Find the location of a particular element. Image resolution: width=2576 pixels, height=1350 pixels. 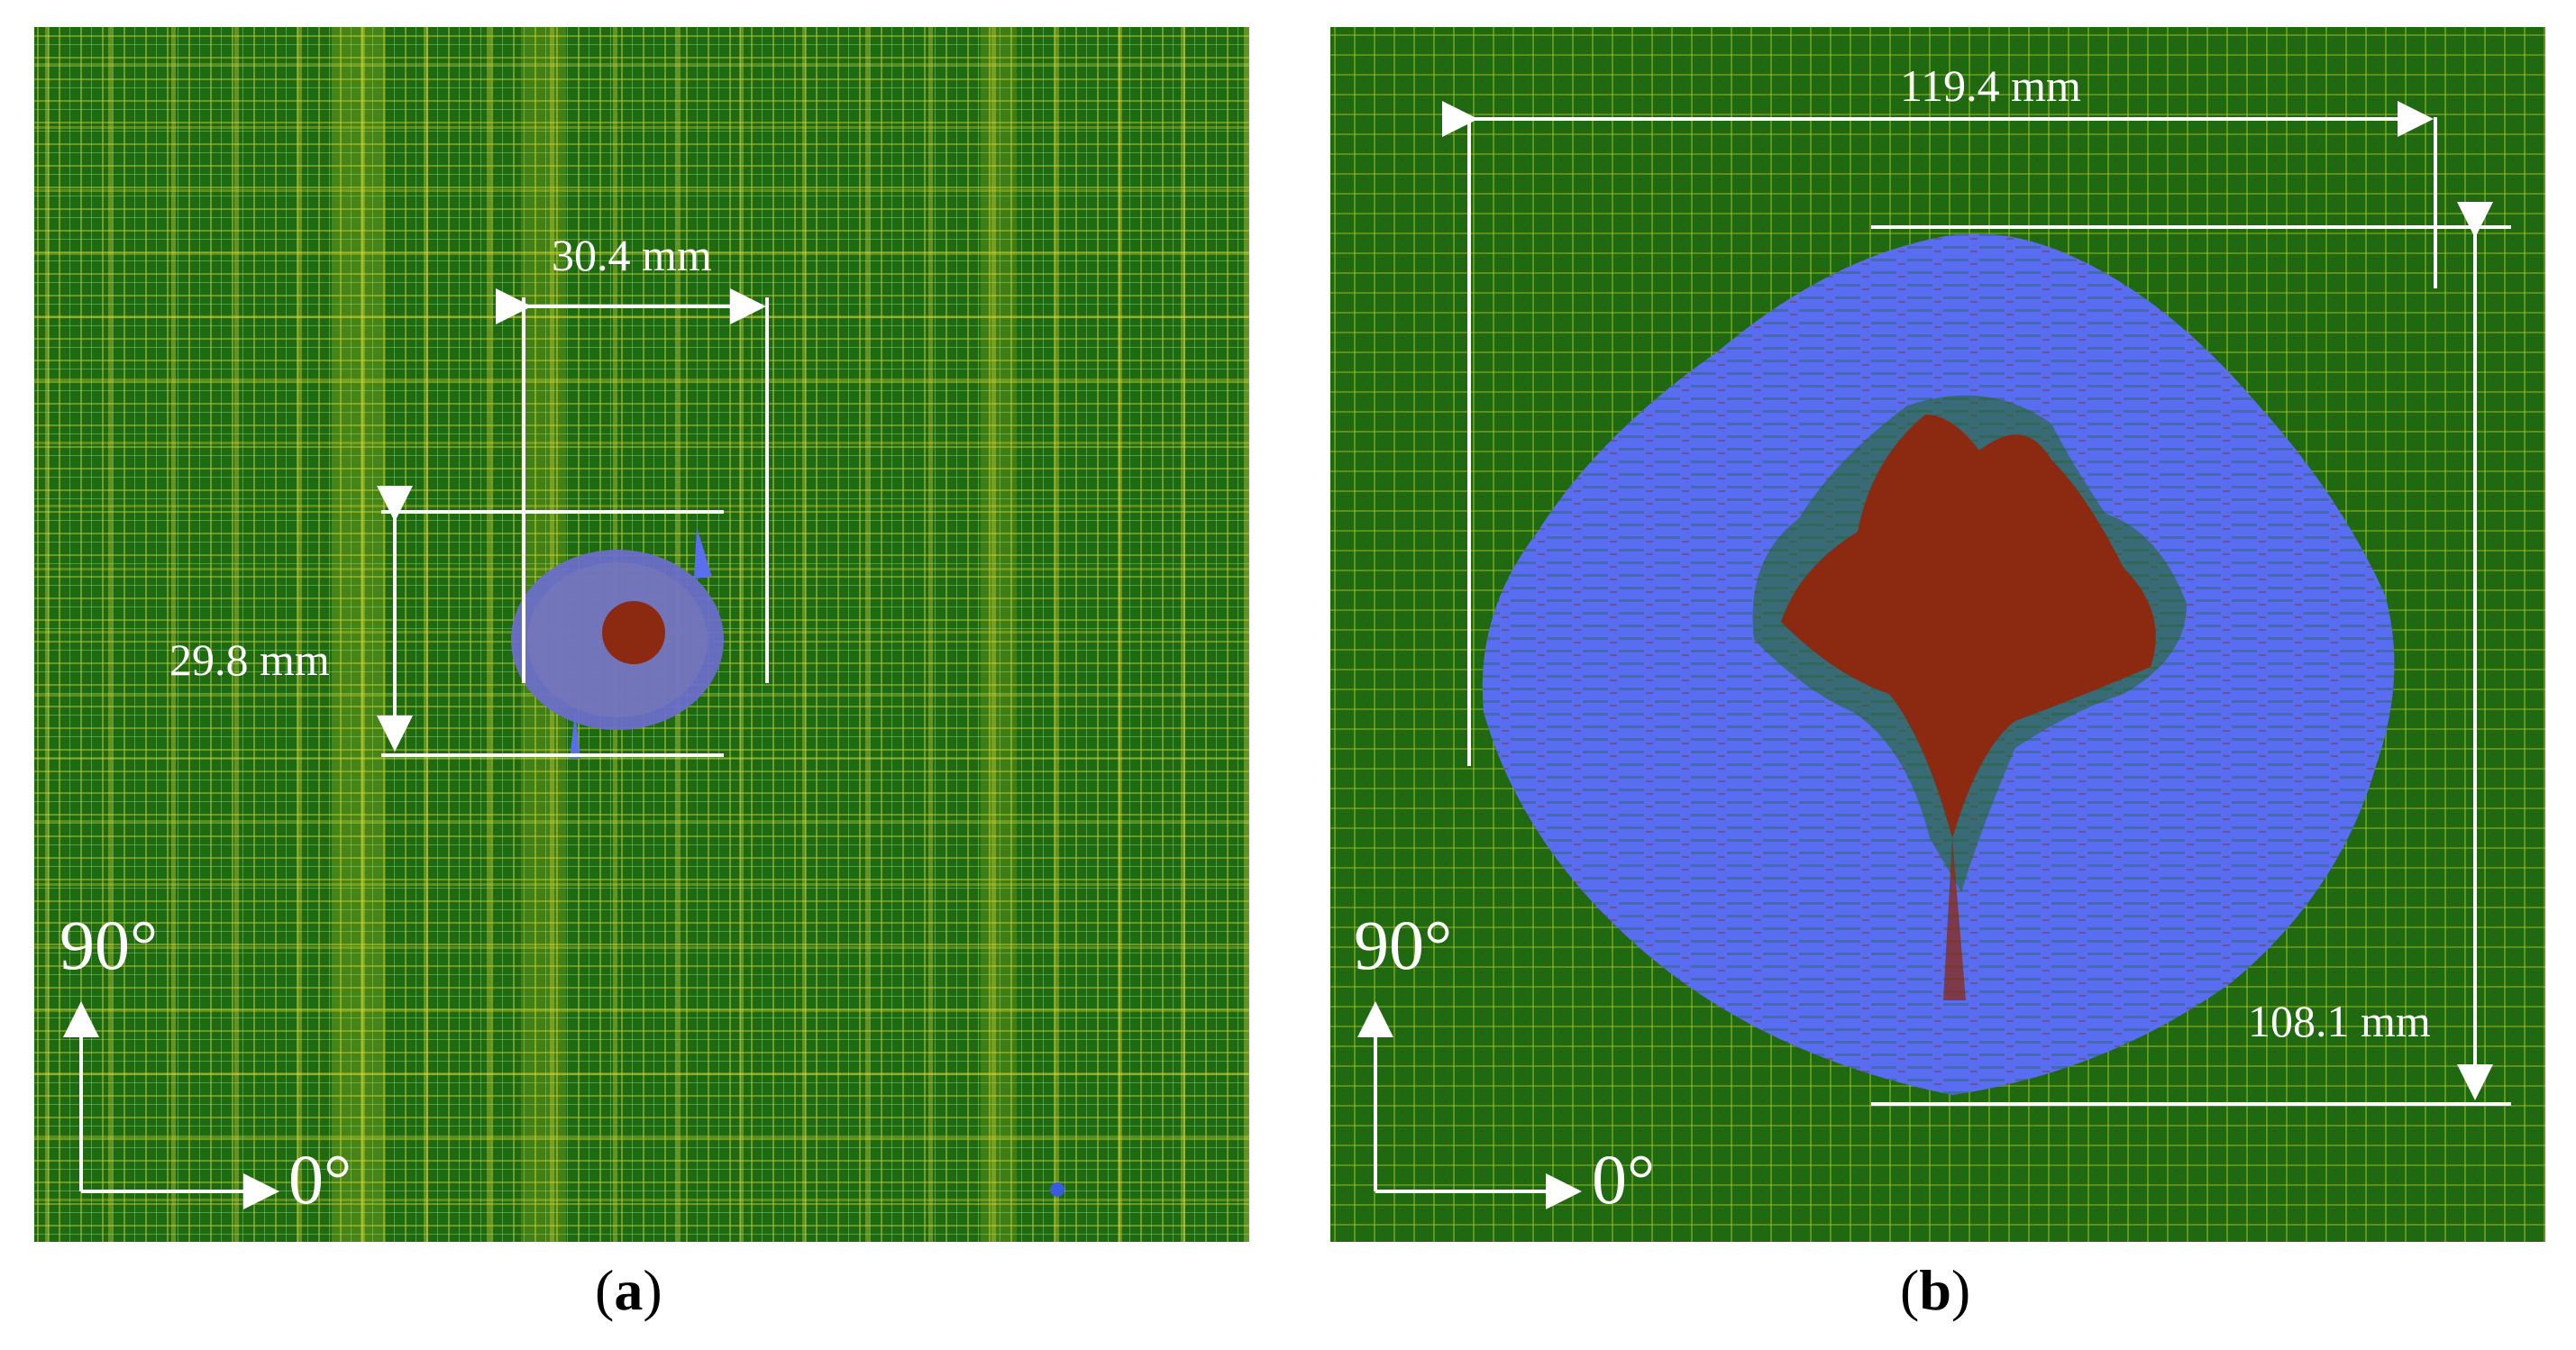

panel-a-axis-90-label: 90° is located at coordinates (109, 945).